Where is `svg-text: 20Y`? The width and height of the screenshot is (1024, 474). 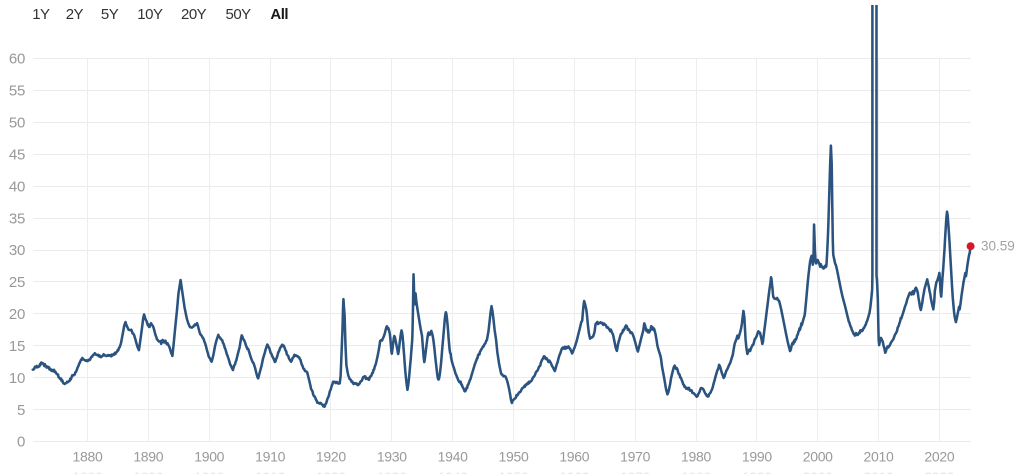 svg-text: 20Y is located at coordinates (194, 14).